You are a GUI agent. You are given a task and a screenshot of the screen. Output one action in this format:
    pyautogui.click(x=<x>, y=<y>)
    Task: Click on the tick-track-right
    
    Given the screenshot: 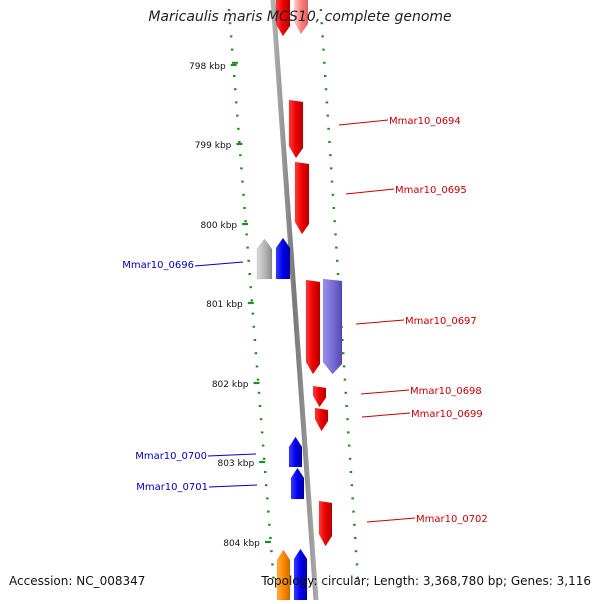 What is the action you would take?
    pyautogui.click(x=339, y=294)
    